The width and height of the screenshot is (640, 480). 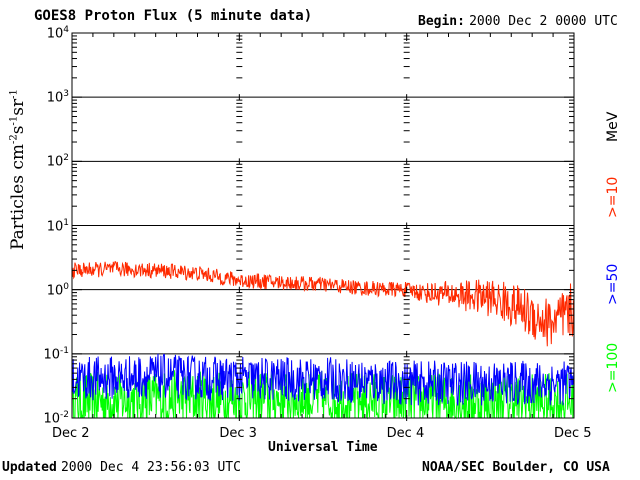 What do you see at coordinates (57, 97) in the screenshot?
I see `y-tick-label: 10³` at bounding box center [57, 97].